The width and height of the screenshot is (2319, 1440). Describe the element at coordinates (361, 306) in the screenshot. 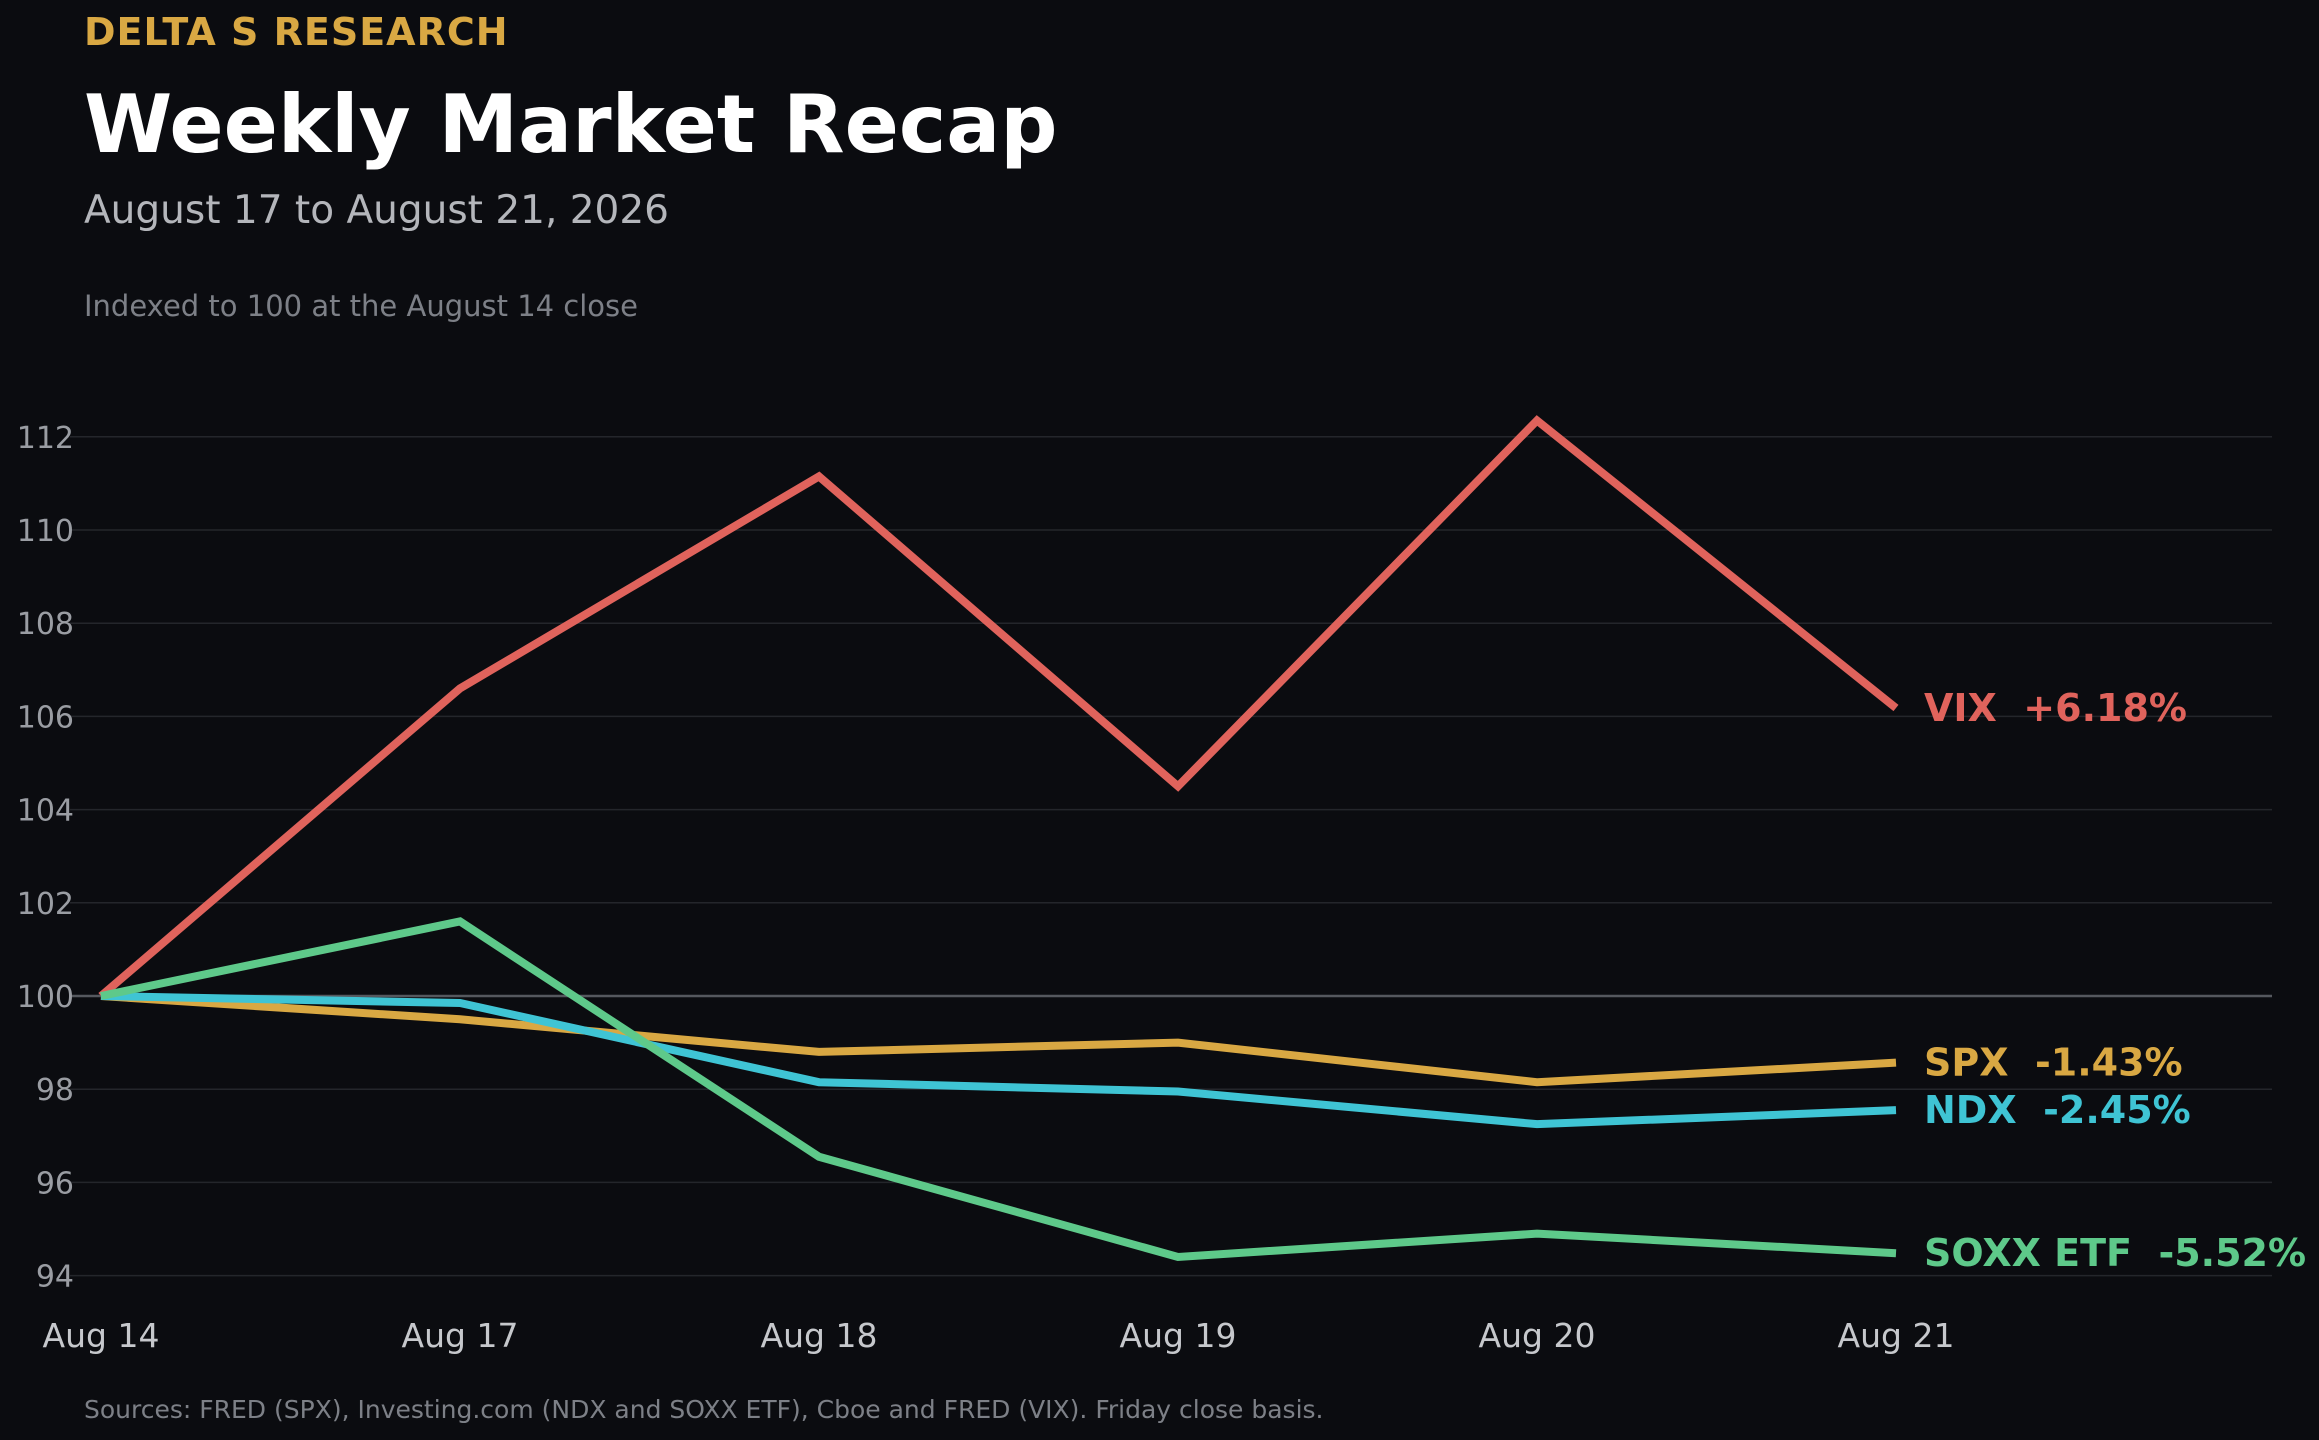

I see `index-note: Indexed to 100 at the August 14 close` at that location.